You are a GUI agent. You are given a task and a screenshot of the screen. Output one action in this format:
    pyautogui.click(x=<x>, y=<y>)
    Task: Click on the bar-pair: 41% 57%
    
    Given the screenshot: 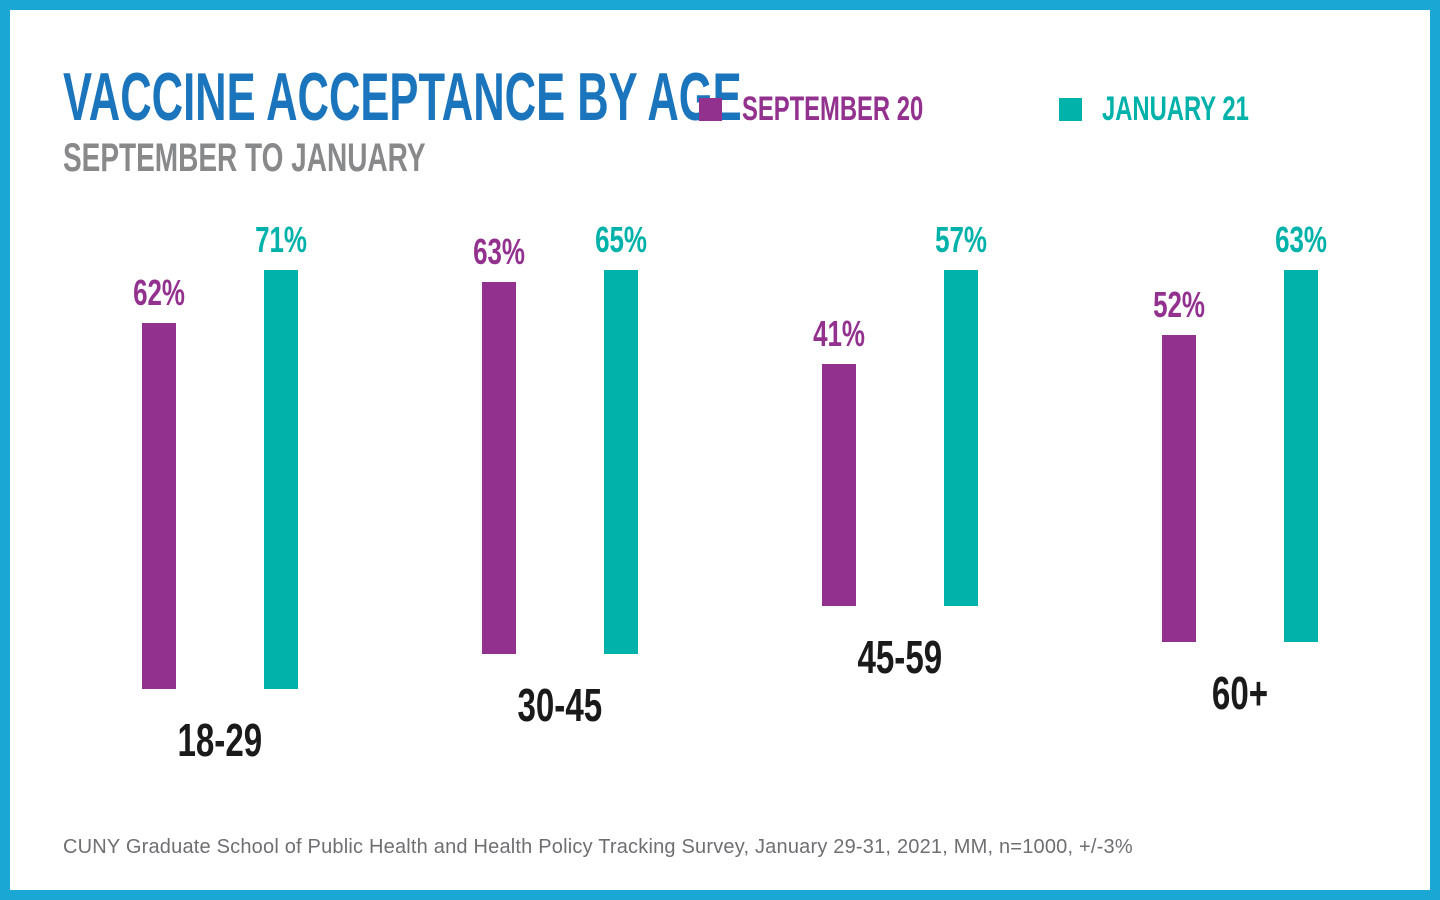 What is the action you would take?
    pyautogui.click(x=900, y=412)
    